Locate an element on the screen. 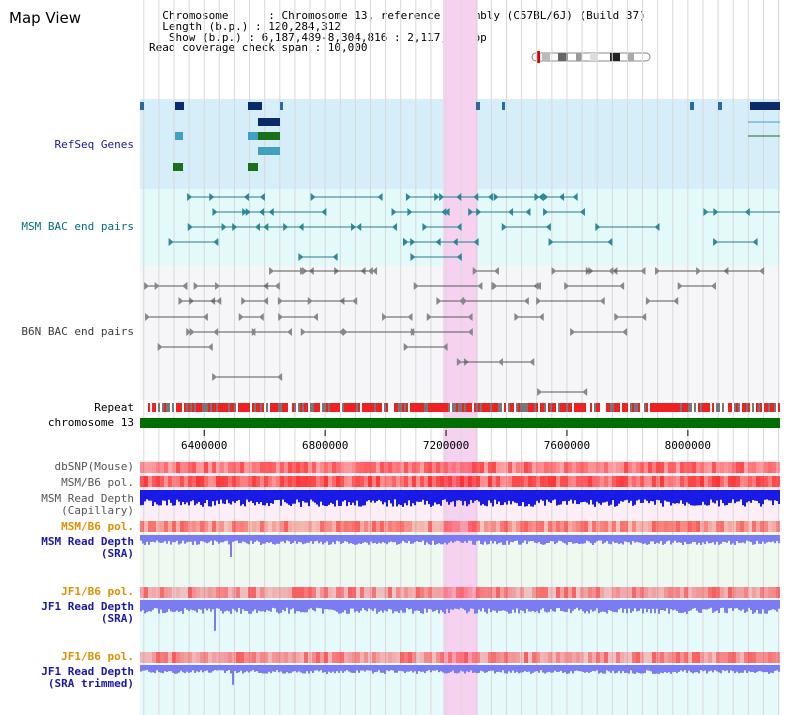  chromosome-ideogram is located at coordinates (591, 57).